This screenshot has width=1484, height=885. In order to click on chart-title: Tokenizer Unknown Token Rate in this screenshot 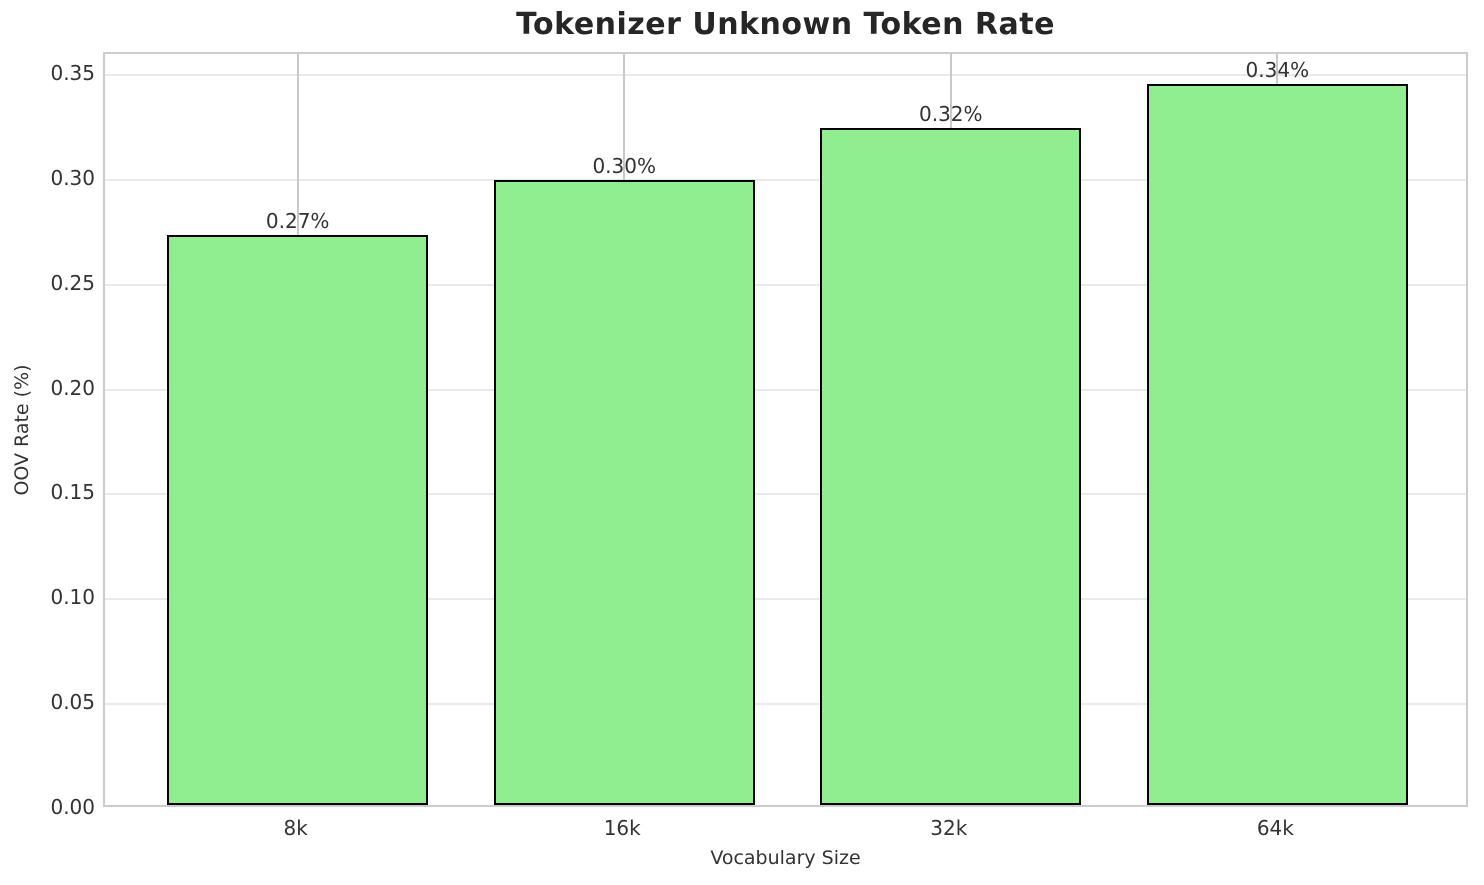, I will do `click(785, 24)`.